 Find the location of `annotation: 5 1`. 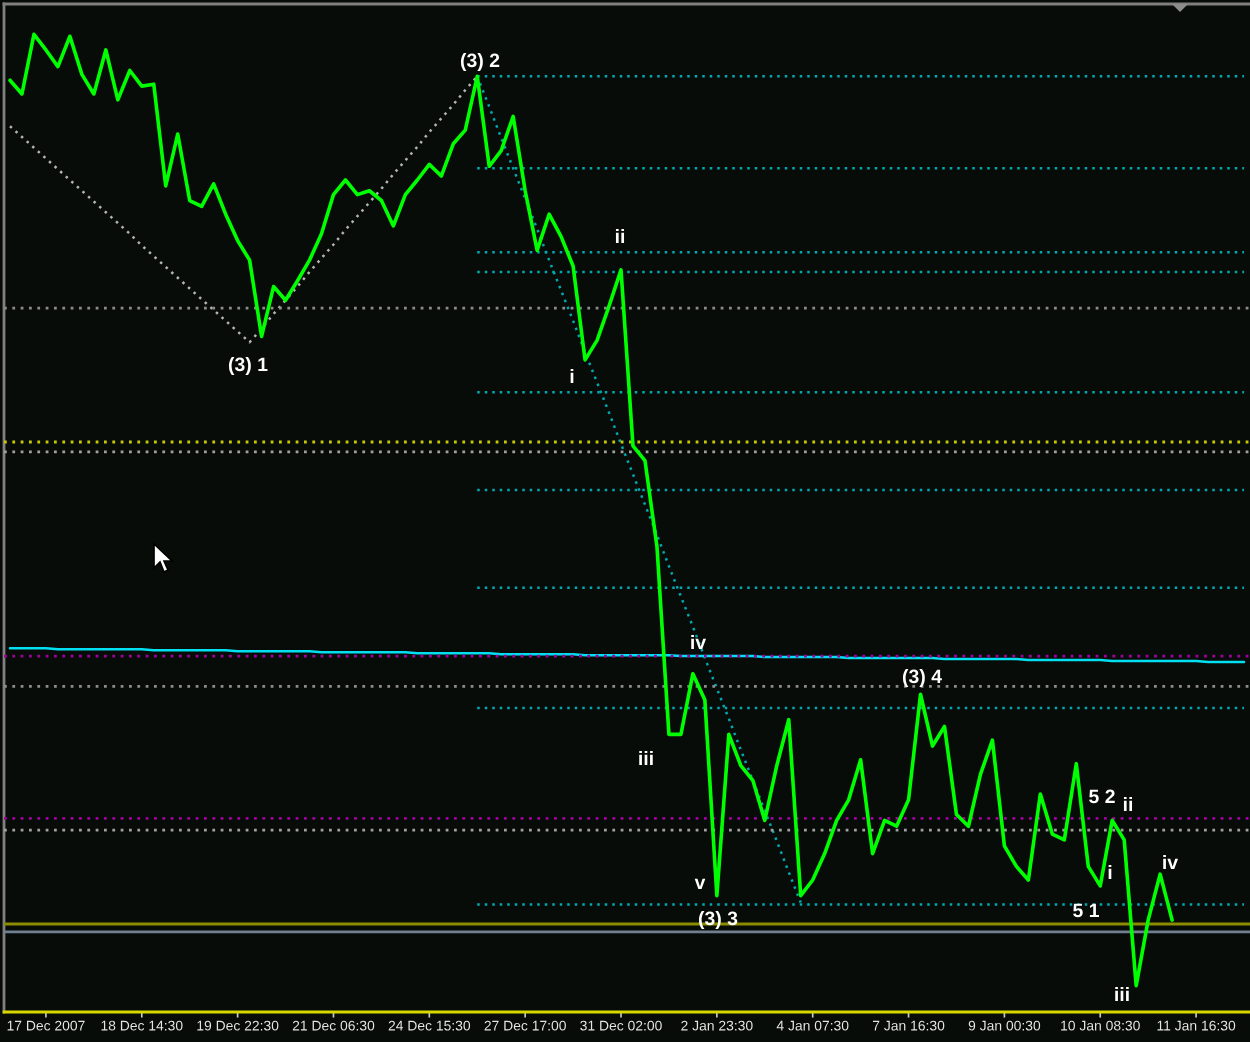

annotation: 5 1 is located at coordinates (1086, 910).